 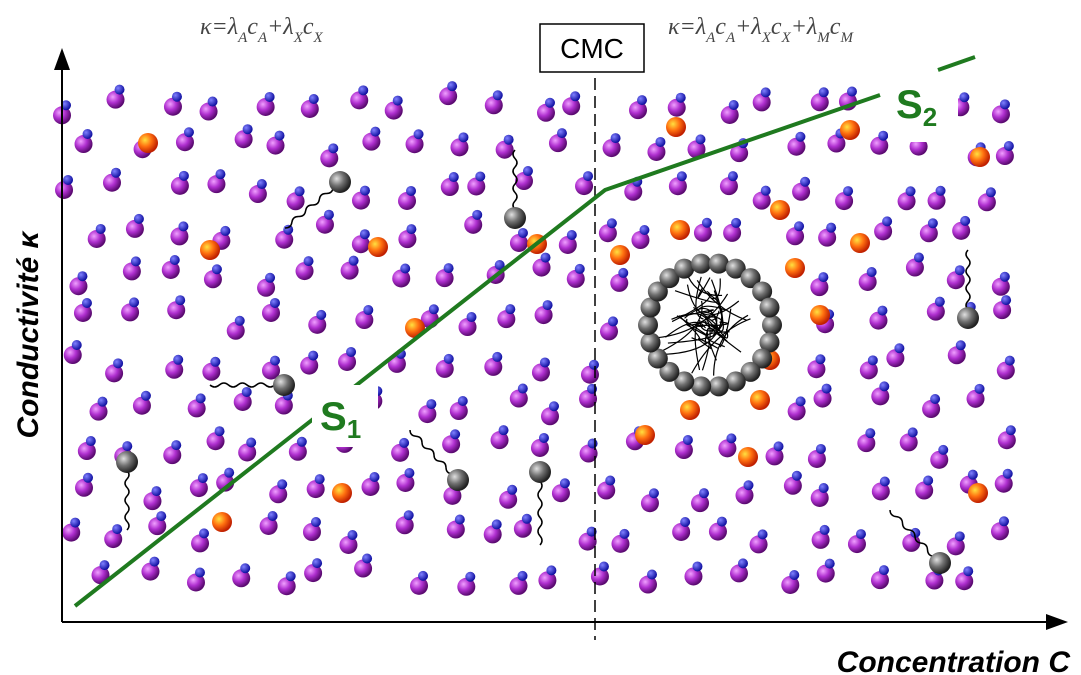 I want to click on y-arrow, so click(x=62, y=59).